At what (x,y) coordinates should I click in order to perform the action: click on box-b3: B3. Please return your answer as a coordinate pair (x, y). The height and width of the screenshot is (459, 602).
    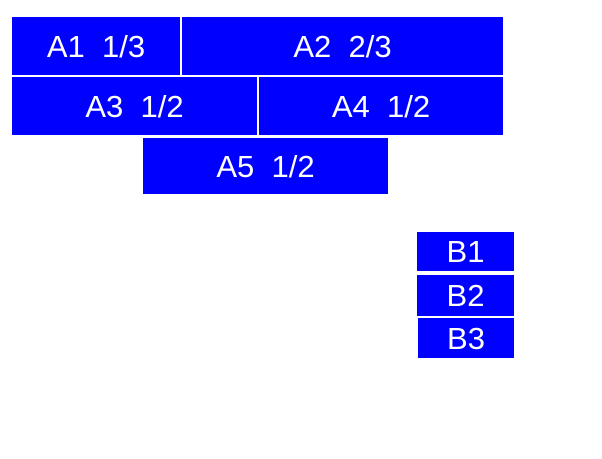
    Looking at the image, I should click on (466, 338).